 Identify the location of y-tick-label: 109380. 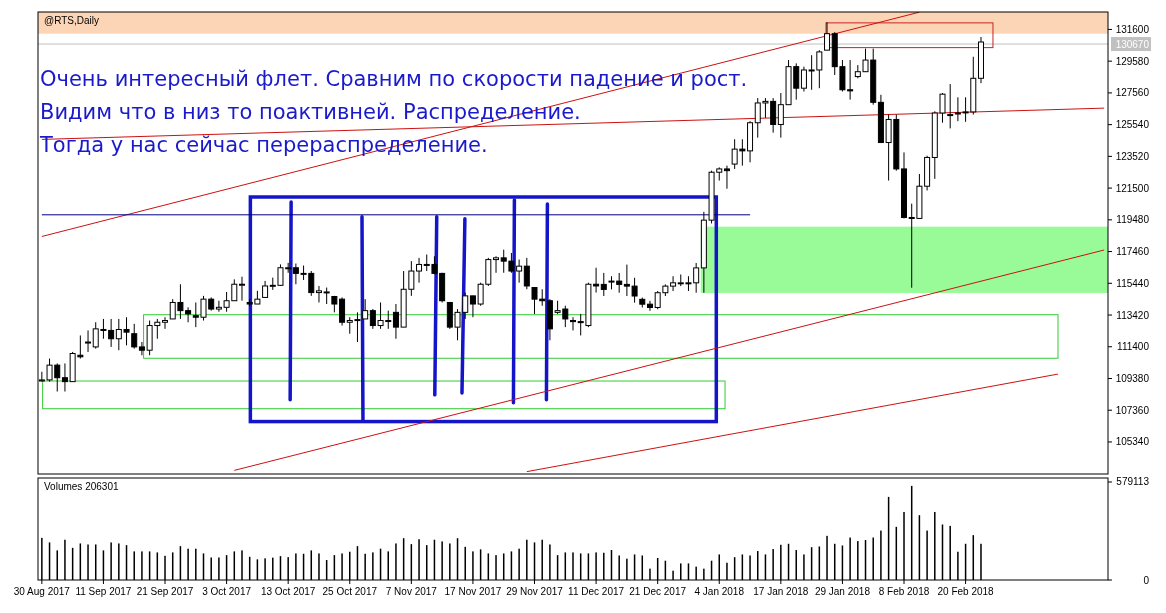
(1132, 378).